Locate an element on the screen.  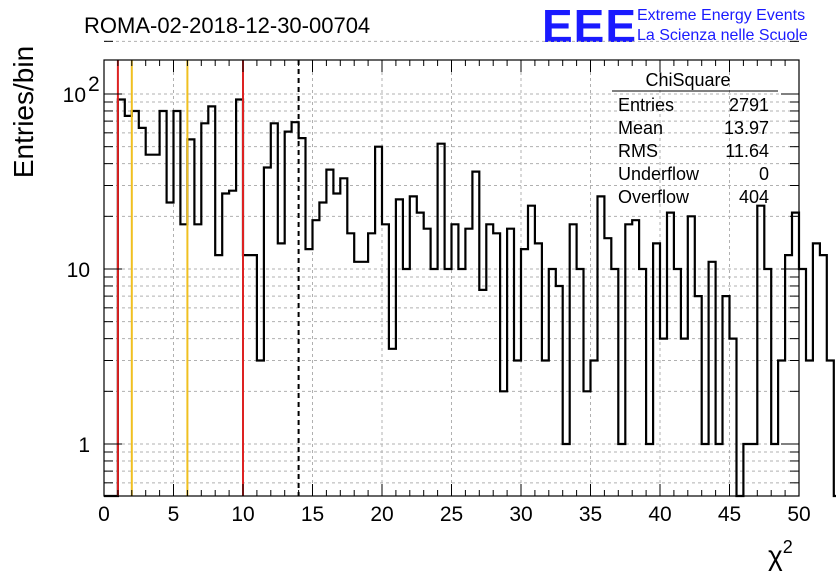
stats-label: Entries is located at coordinates (646, 105).